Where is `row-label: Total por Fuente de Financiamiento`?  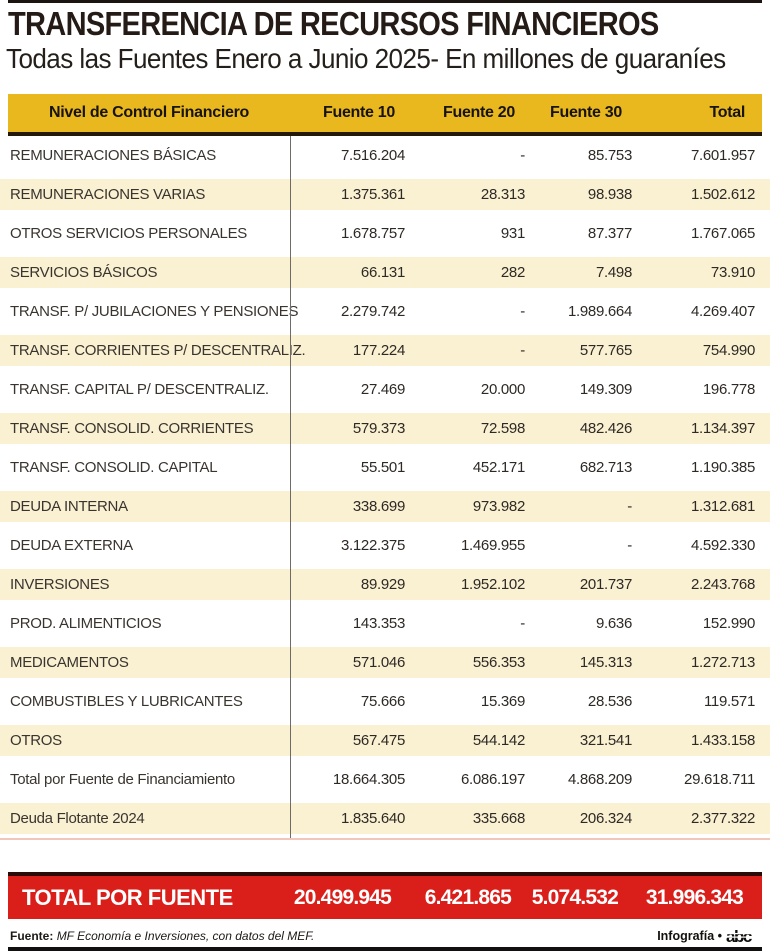 row-label: Total por Fuente de Financiamiento is located at coordinates (122, 779).